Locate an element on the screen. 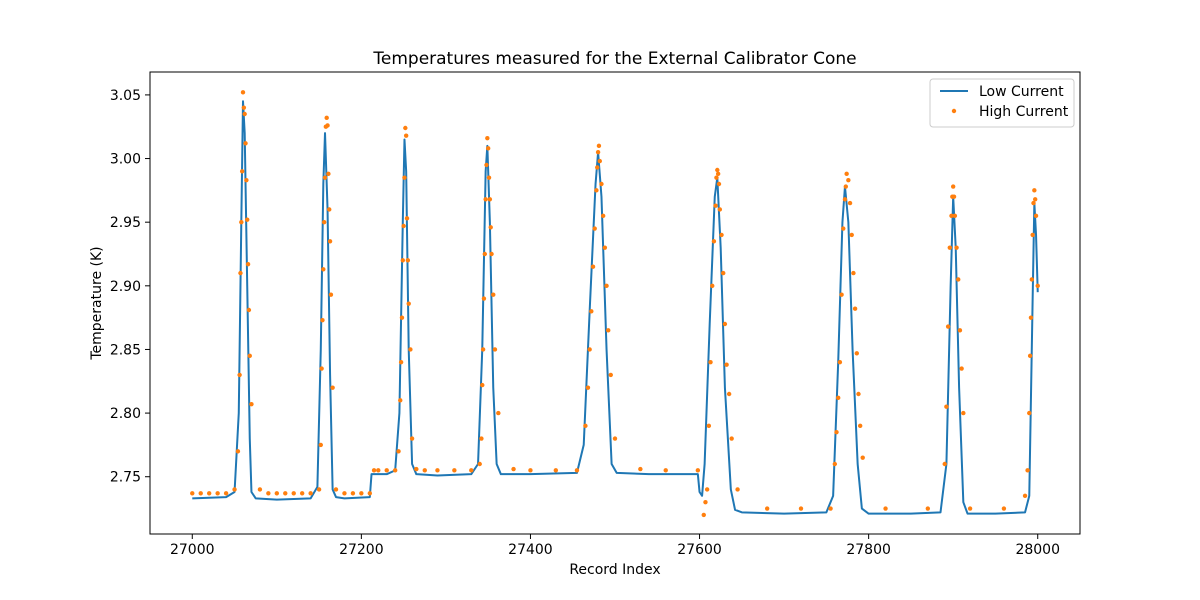 The width and height of the screenshot is (1200, 600). x-axis: 27000 27200 27400 27600 27800 28000 is located at coordinates (615, 546).